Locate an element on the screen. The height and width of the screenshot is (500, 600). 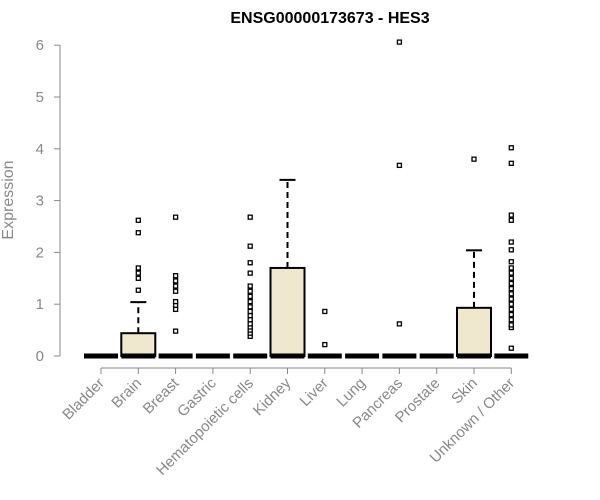
y-tick-label: 0 is located at coordinates (40, 356).